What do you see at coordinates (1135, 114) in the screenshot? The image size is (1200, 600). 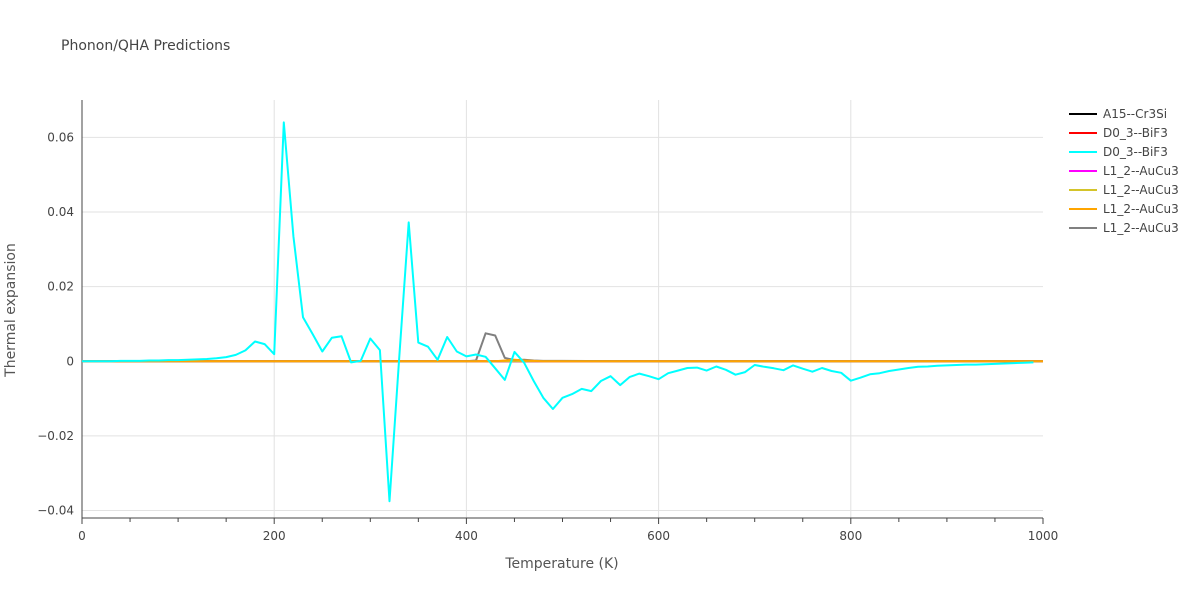 I see `legend-label: A15--Cr3Si` at bounding box center [1135, 114].